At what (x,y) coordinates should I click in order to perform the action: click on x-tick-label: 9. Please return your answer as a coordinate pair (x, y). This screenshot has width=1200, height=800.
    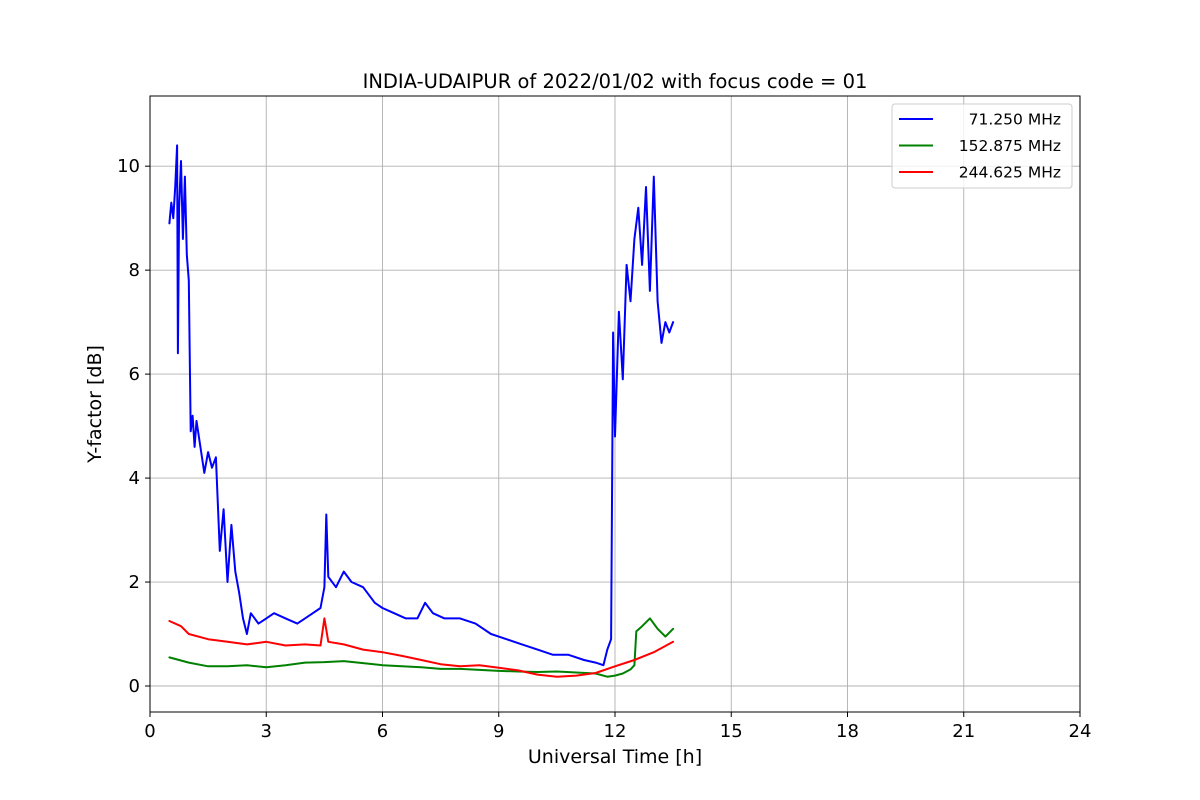
    Looking at the image, I should click on (498, 731).